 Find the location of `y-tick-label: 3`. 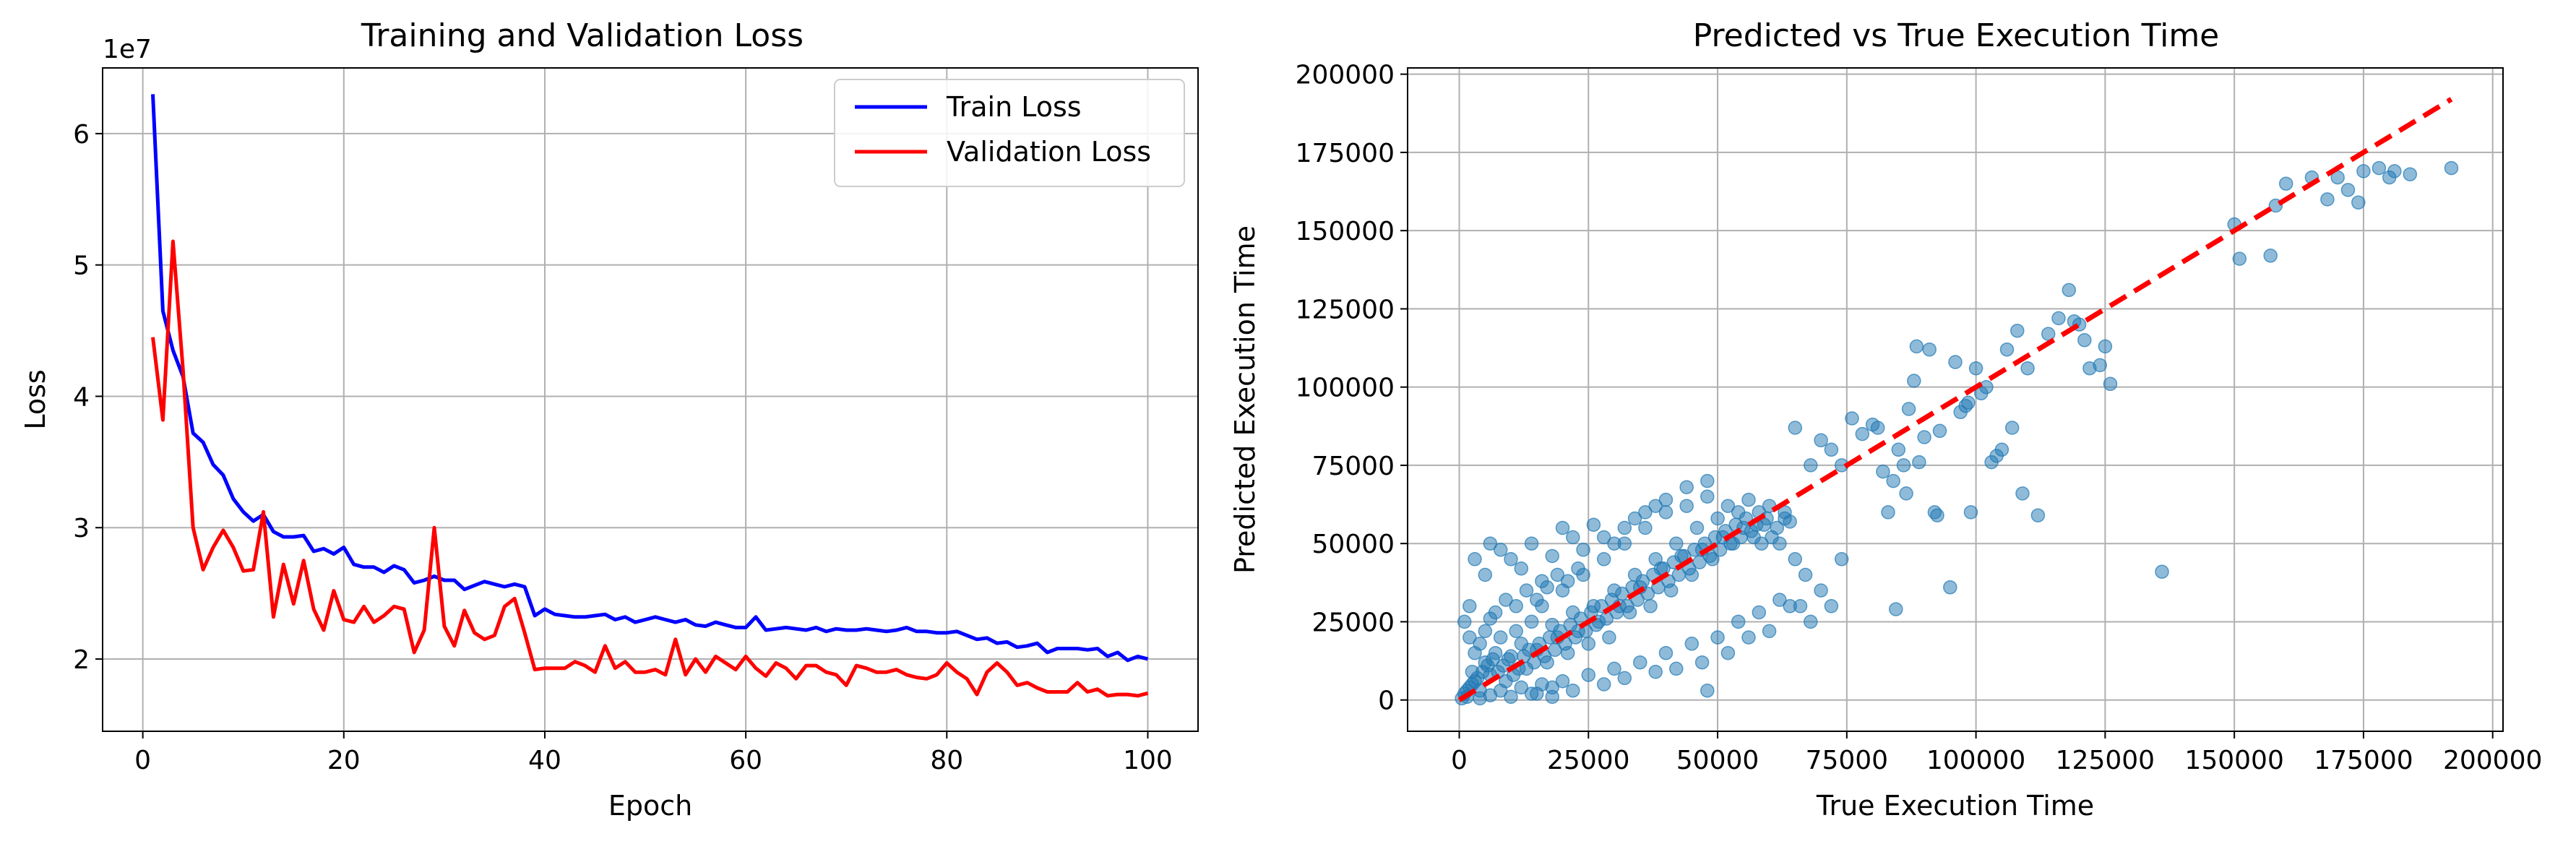

y-tick-label: 3 is located at coordinates (81, 529).